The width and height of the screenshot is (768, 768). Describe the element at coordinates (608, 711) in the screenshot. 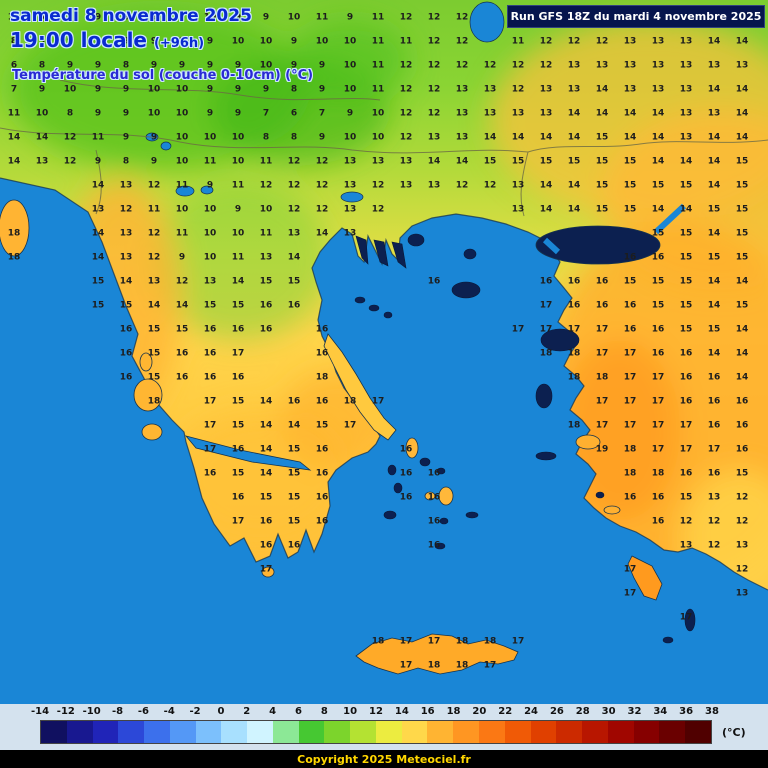

I see `legend-tick: 30` at that location.